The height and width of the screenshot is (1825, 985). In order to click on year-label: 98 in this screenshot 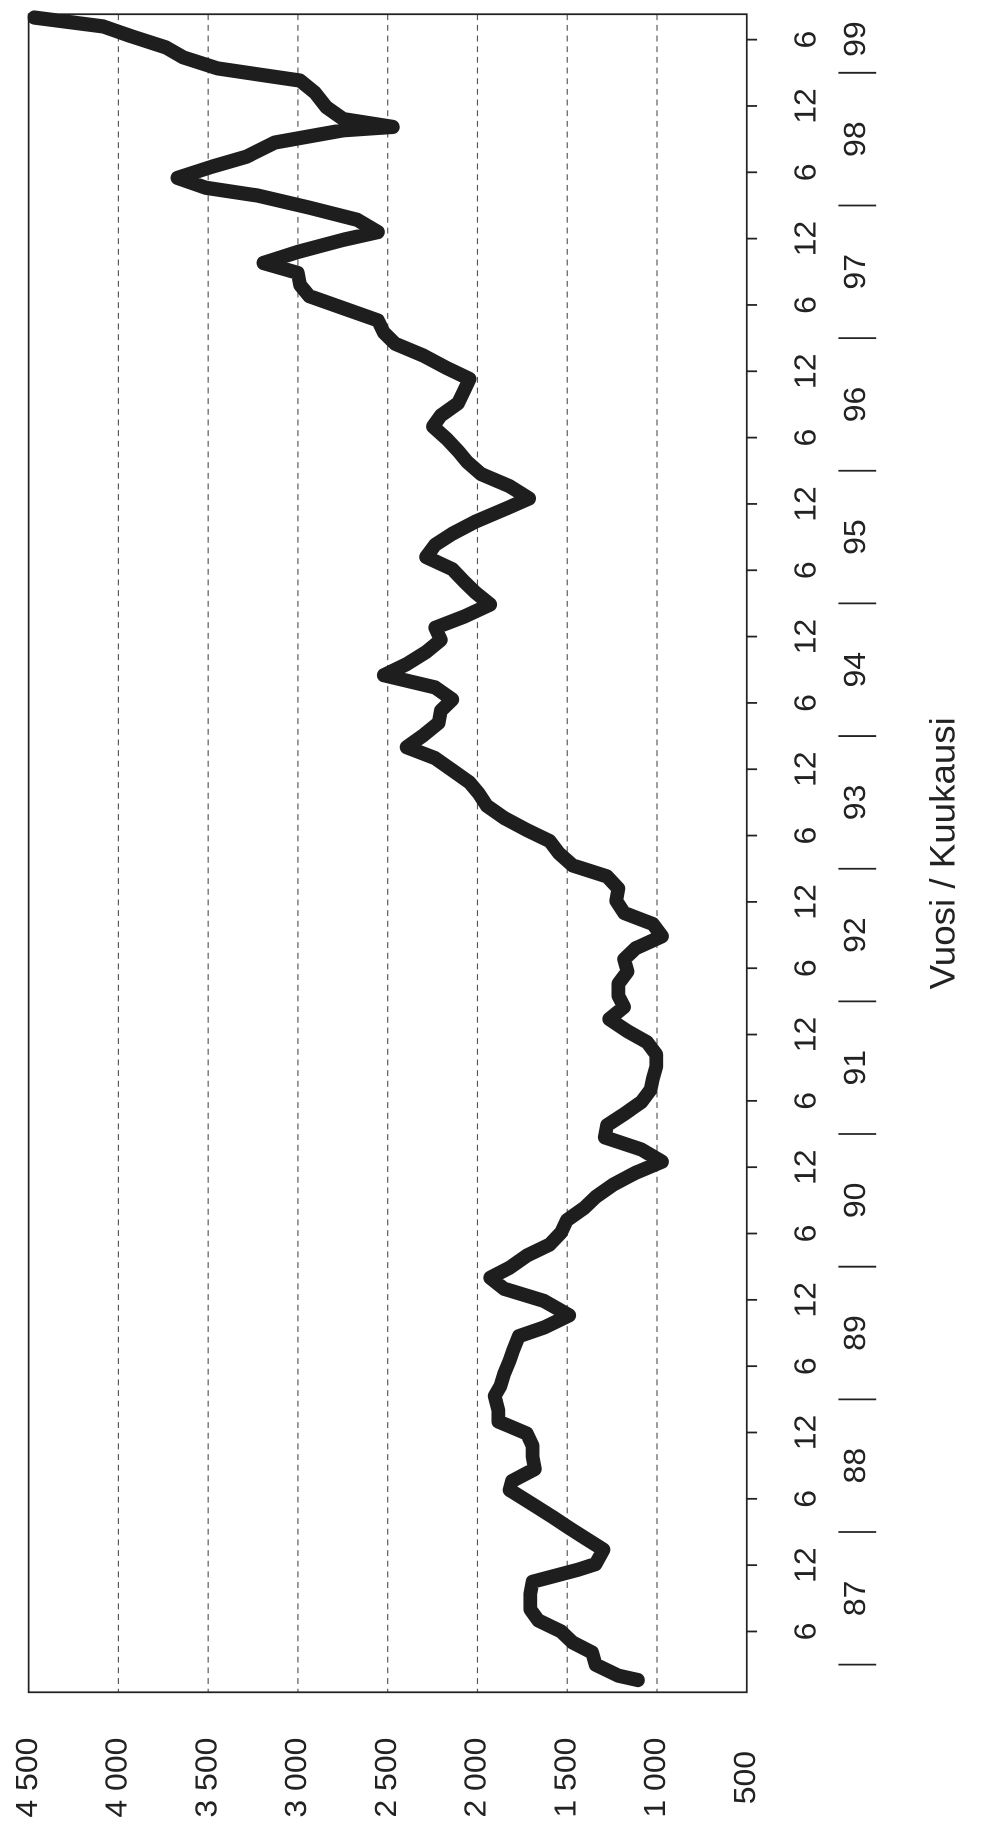, I will do `click(854, 139)`.